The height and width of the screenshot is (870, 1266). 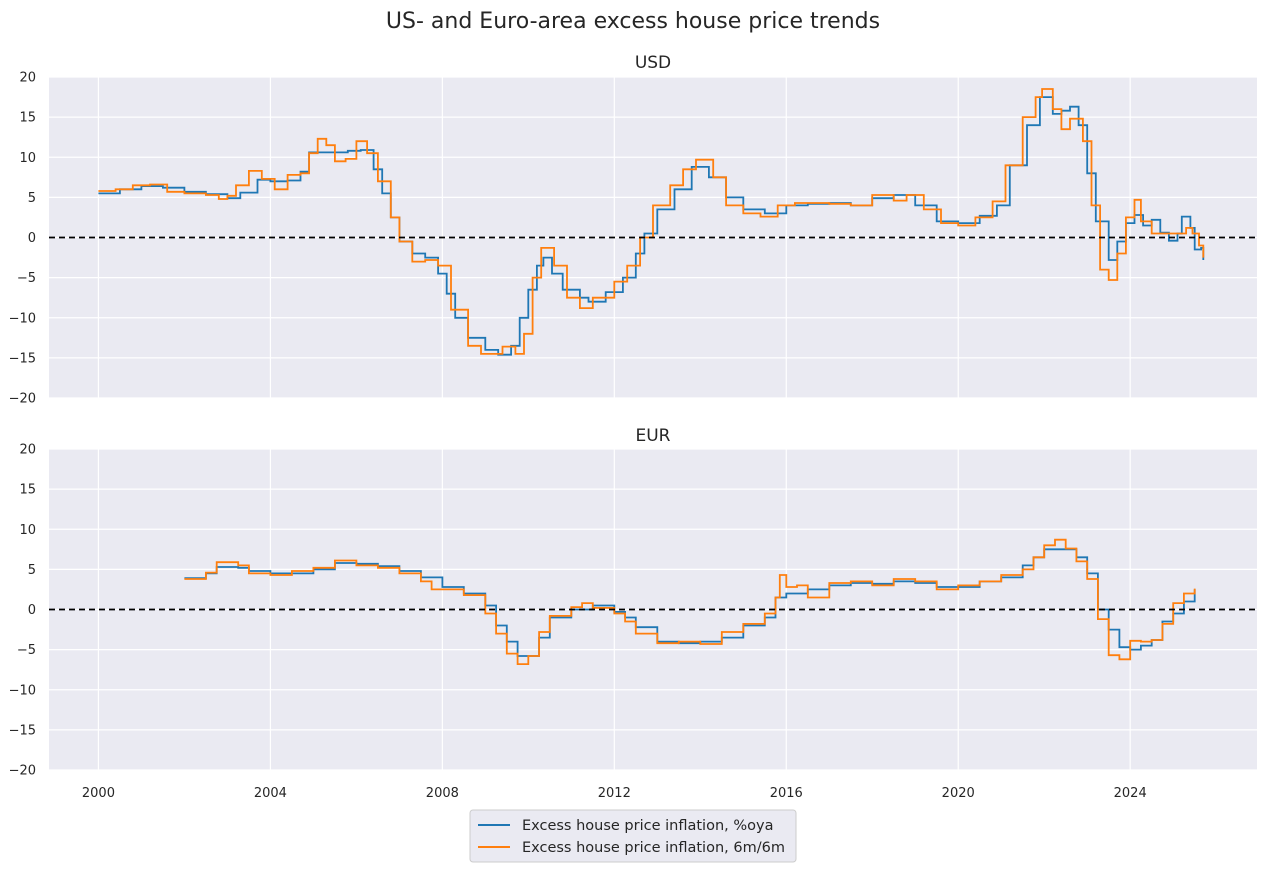 I want to click on x-tick-label: 2000, so click(x=98, y=793).